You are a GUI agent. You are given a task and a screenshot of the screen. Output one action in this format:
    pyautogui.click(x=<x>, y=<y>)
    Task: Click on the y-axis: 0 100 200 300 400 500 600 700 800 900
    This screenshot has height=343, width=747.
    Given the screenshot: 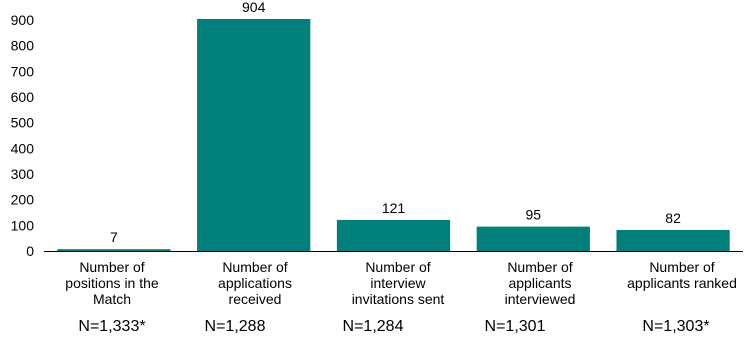 What is the action you would take?
    pyautogui.click(x=23, y=135)
    